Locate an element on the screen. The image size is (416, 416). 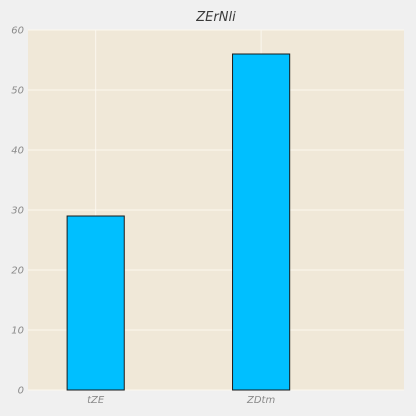
y-tick-label: 10 is located at coordinates (17, 331).